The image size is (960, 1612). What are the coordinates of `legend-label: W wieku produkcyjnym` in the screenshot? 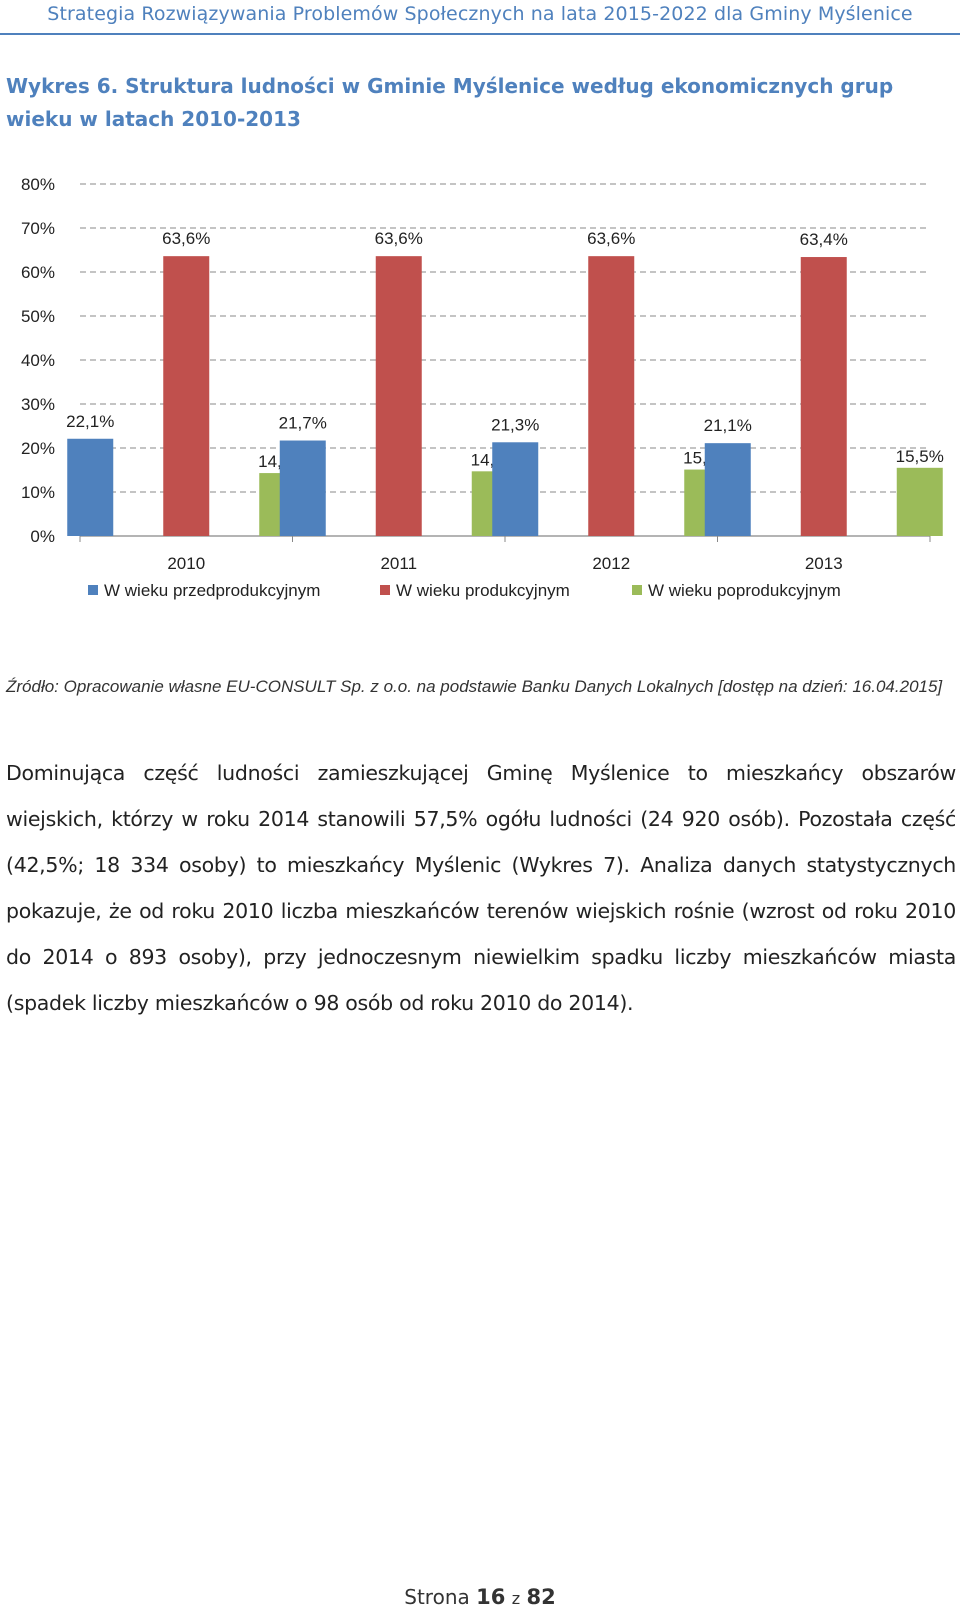 It's located at (483, 590).